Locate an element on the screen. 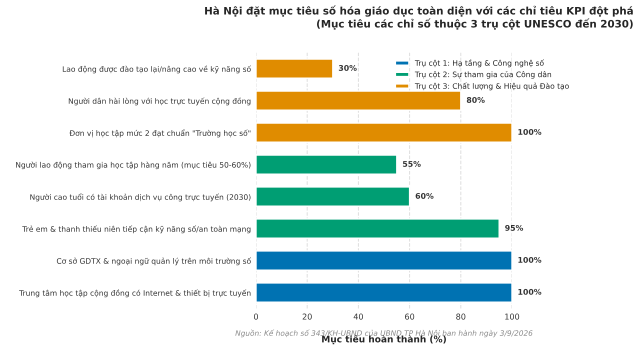  x-tick-label: 80 is located at coordinates (461, 317).